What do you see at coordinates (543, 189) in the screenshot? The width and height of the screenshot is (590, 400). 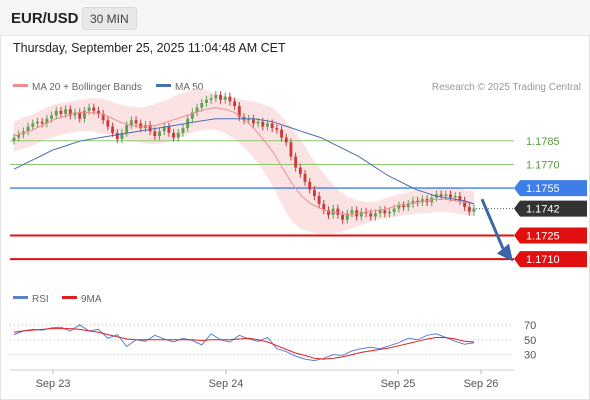 I see `level-label-1.1755: 1.1755` at bounding box center [543, 189].